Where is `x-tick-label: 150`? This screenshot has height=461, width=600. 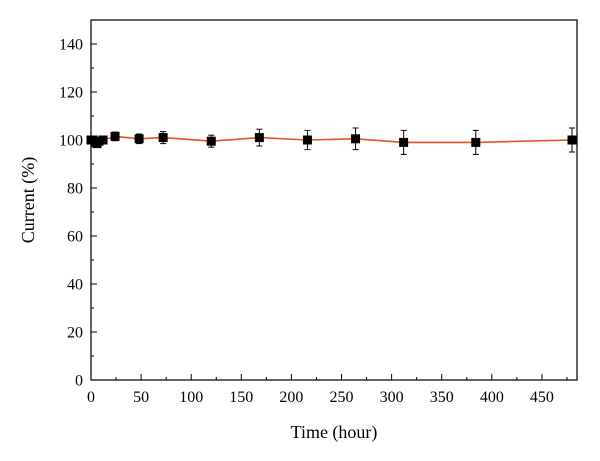 x-tick-label: 150 is located at coordinates (241, 397).